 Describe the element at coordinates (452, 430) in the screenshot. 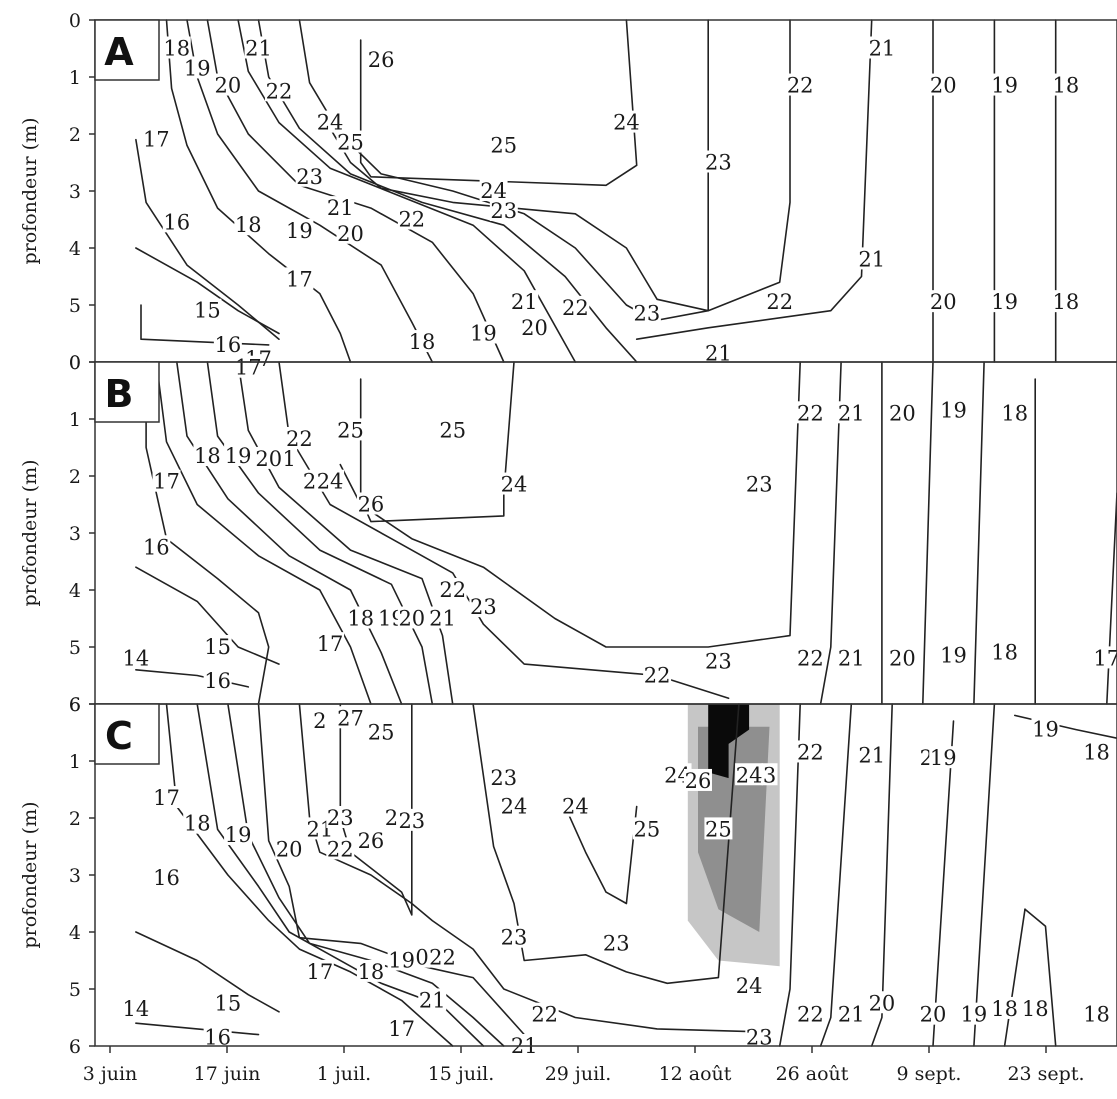

I see `contour-label: 25` at that location.